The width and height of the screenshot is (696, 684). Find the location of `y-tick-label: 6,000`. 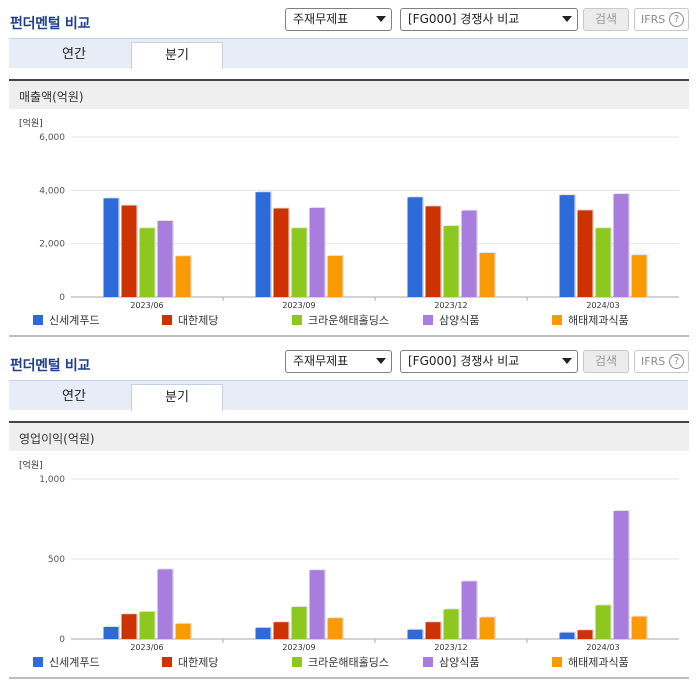

y-tick-label: 6,000 is located at coordinates (52, 138).